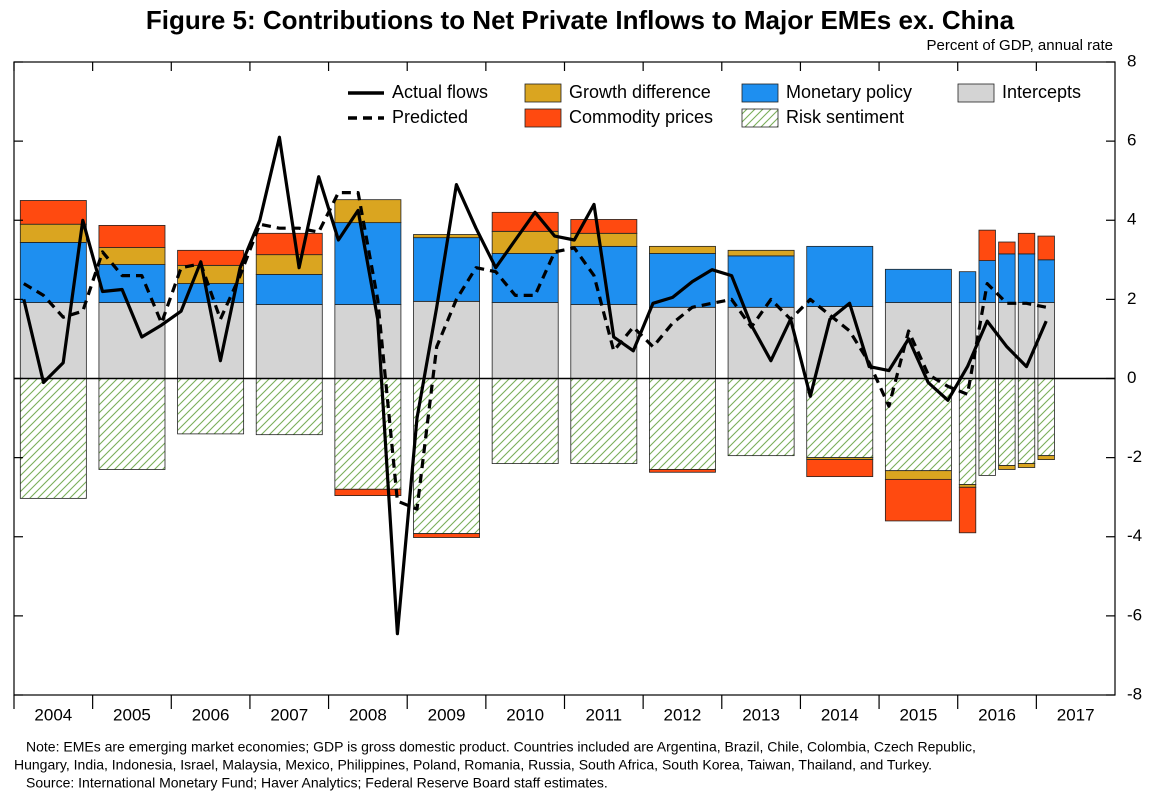 The image size is (1161, 805). What do you see at coordinates (849, 92) in the screenshot?
I see `legend-label: Monetary policy` at bounding box center [849, 92].